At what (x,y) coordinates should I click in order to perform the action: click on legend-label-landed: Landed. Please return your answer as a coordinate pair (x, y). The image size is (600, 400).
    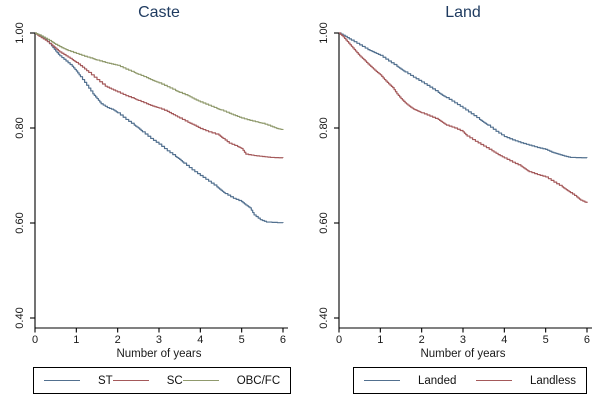
    Looking at the image, I should click on (437, 380).